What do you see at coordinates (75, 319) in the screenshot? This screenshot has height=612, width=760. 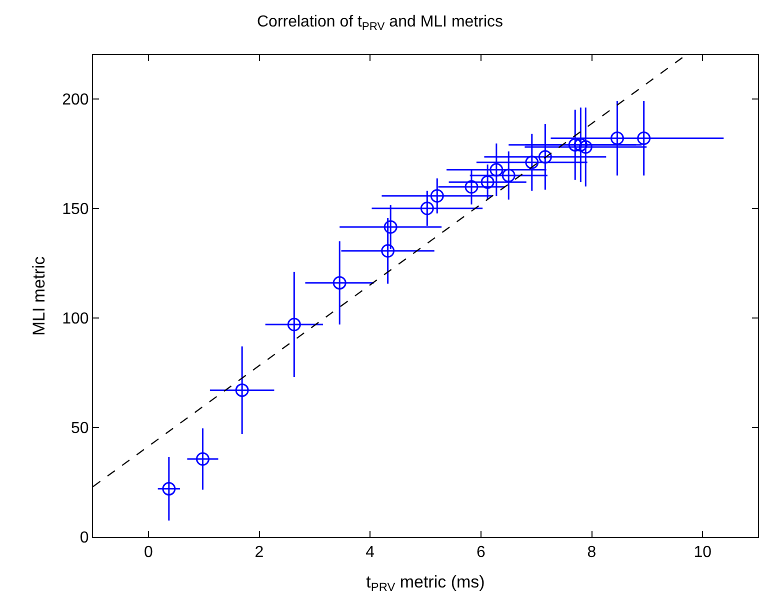 I see `y-tick-label: 100` at bounding box center [75, 319].